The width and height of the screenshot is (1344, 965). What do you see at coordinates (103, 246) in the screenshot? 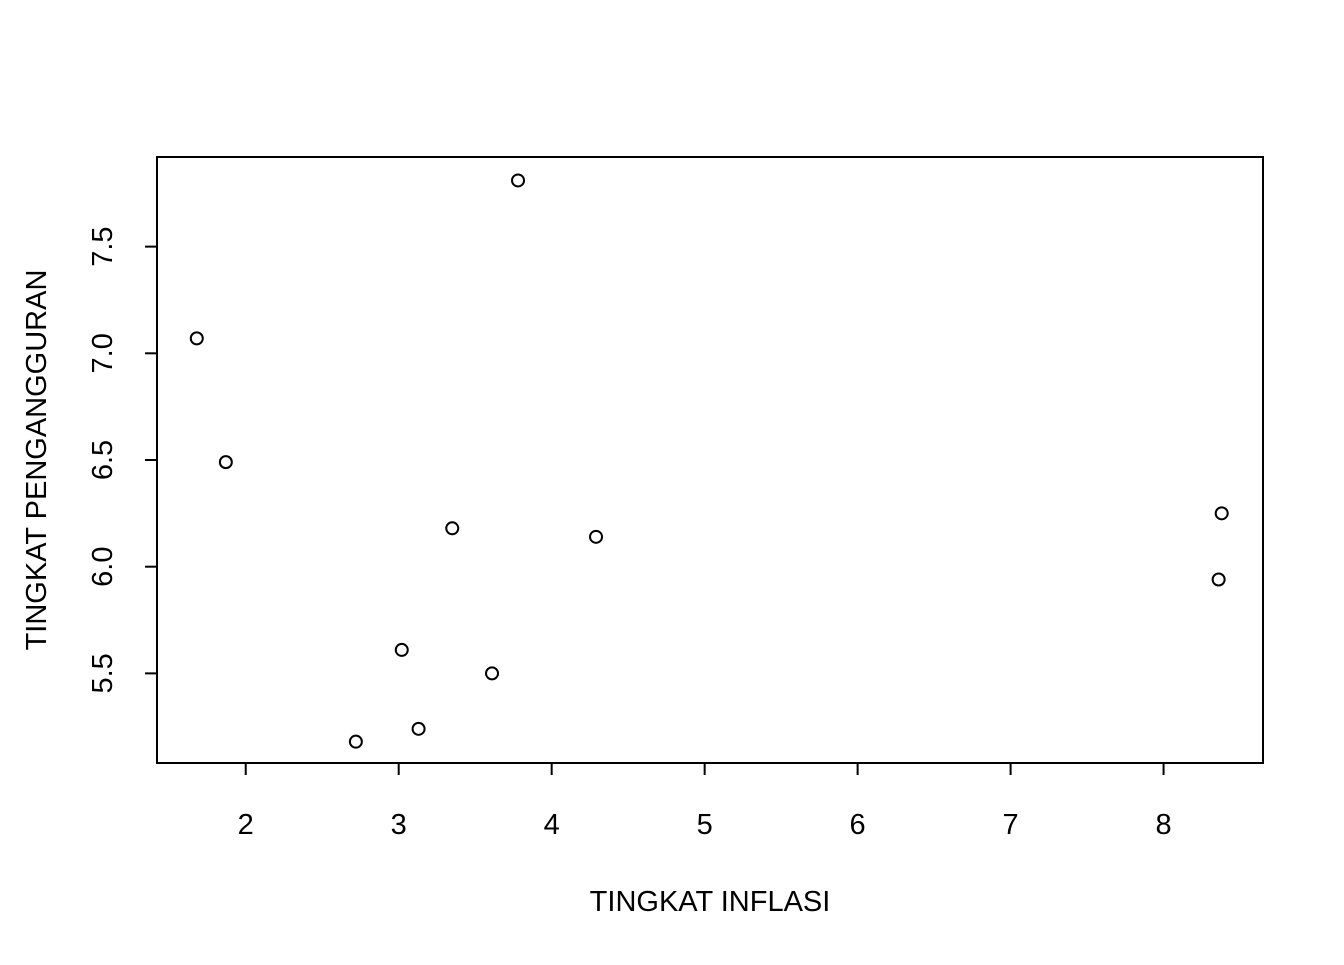
I see `y-tick-label: 7.5` at bounding box center [103, 246].